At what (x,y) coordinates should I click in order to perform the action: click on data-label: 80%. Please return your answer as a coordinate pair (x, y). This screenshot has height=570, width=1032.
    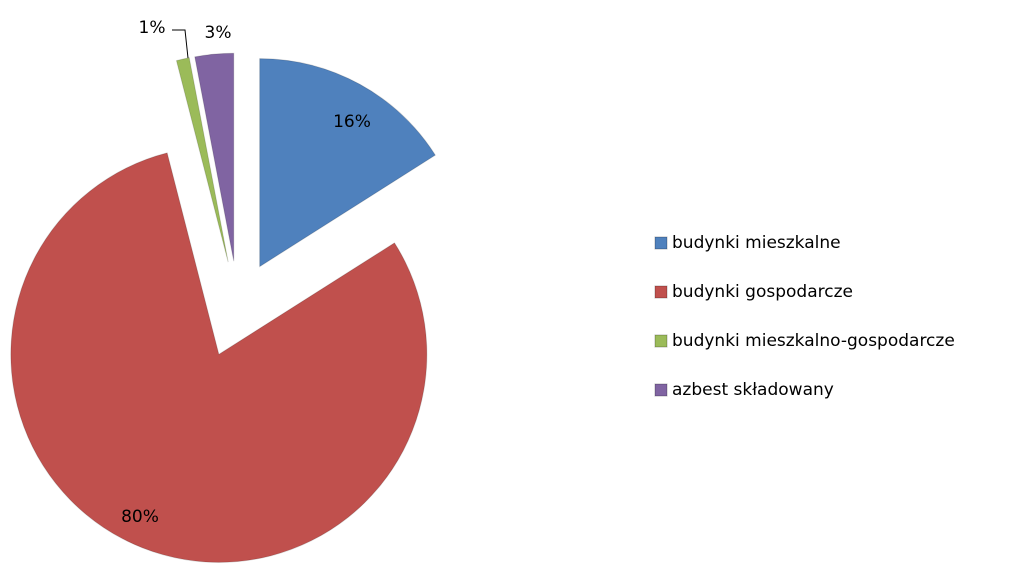
    Looking at the image, I should click on (140, 517).